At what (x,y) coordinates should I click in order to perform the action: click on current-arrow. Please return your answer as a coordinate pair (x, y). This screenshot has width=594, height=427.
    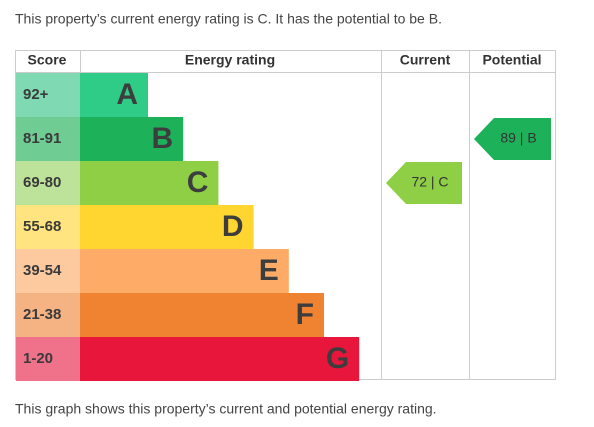
    Looking at the image, I should click on (424, 183).